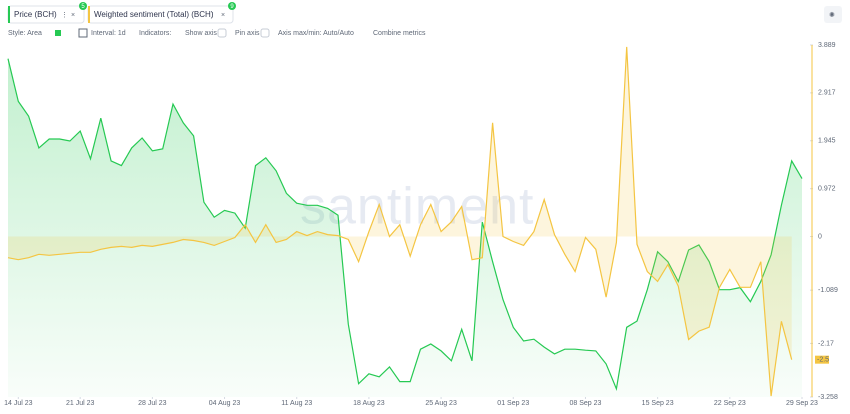 The image size is (850, 414). What do you see at coordinates (83, 33) in the screenshot?
I see `interval-icon` at bounding box center [83, 33].